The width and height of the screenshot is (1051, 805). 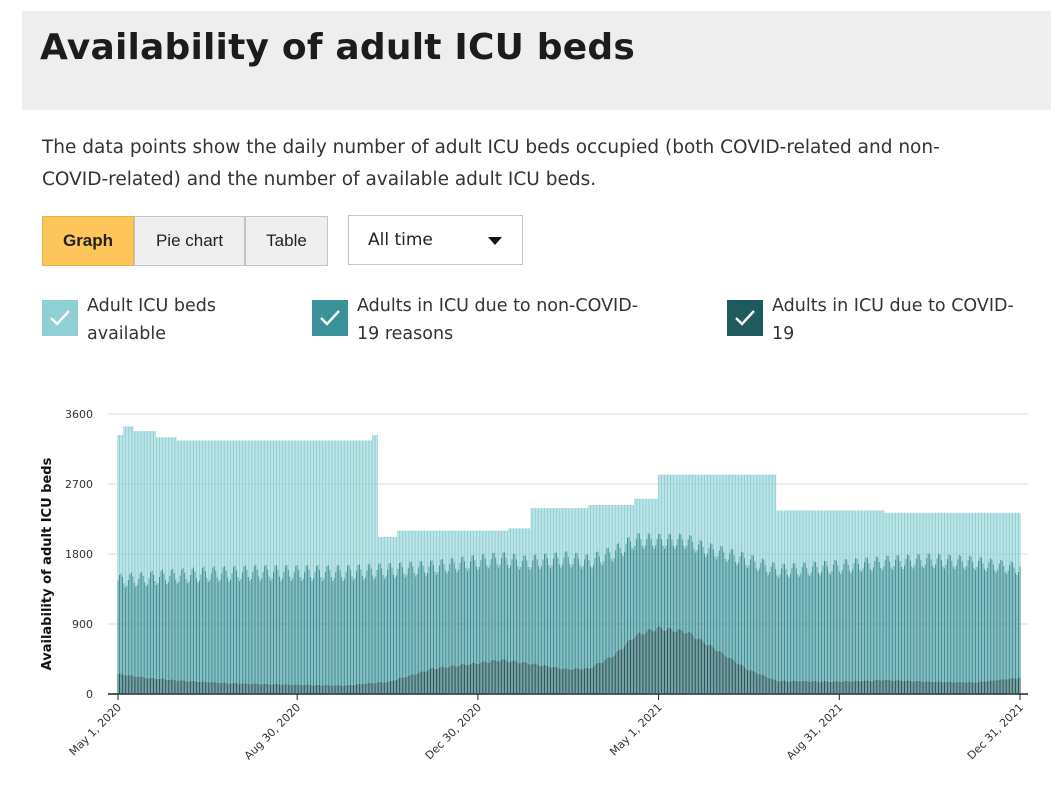 I want to click on pie-chart-view-button: Pie chart, so click(x=189, y=241).